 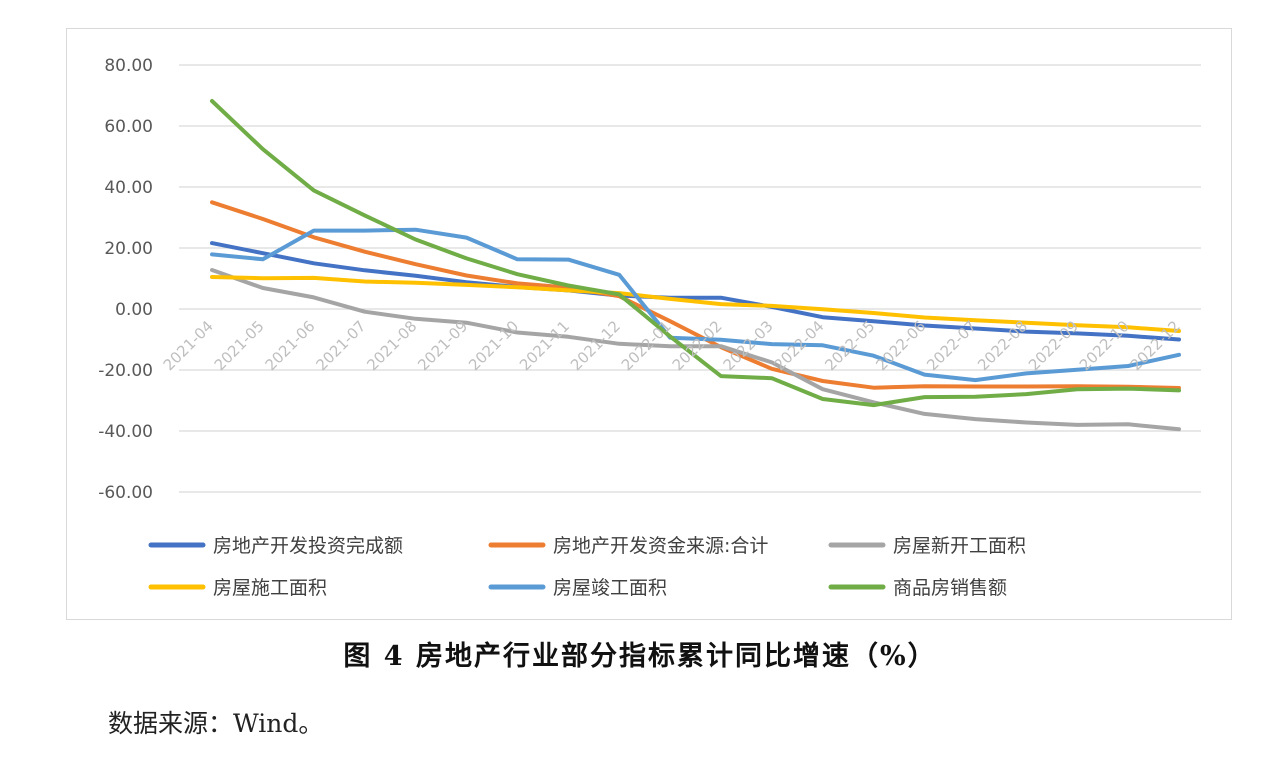 What do you see at coordinates (391, 345) in the screenshot?
I see `x-tick-label: 2021-08` at bounding box center [391, 345].